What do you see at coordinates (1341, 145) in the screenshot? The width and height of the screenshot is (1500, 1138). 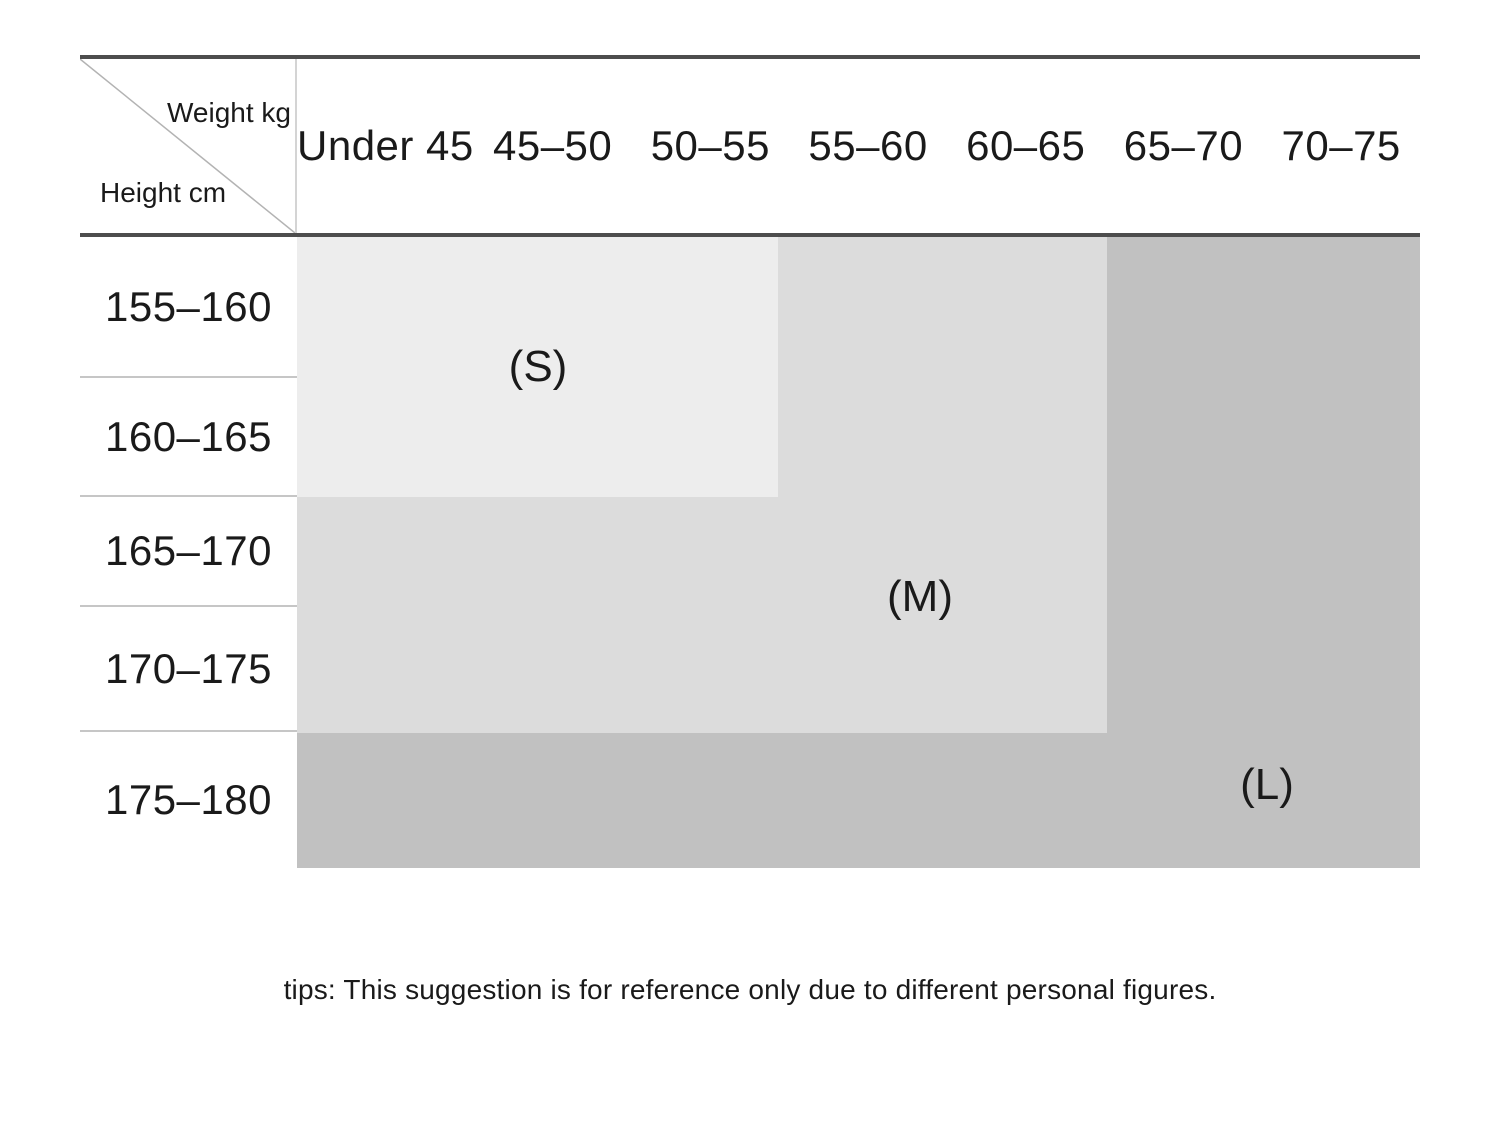 I see `col-header: 70–75` at bounding box center [1341, 145].